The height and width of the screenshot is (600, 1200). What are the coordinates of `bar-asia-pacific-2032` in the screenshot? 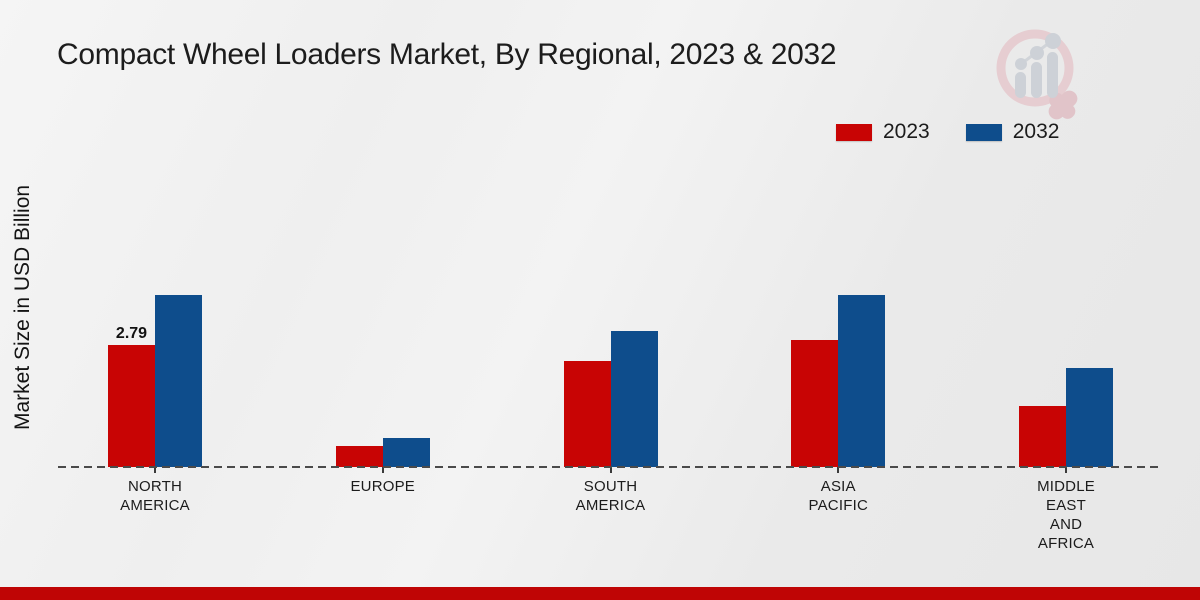 It's located at (862, 380).